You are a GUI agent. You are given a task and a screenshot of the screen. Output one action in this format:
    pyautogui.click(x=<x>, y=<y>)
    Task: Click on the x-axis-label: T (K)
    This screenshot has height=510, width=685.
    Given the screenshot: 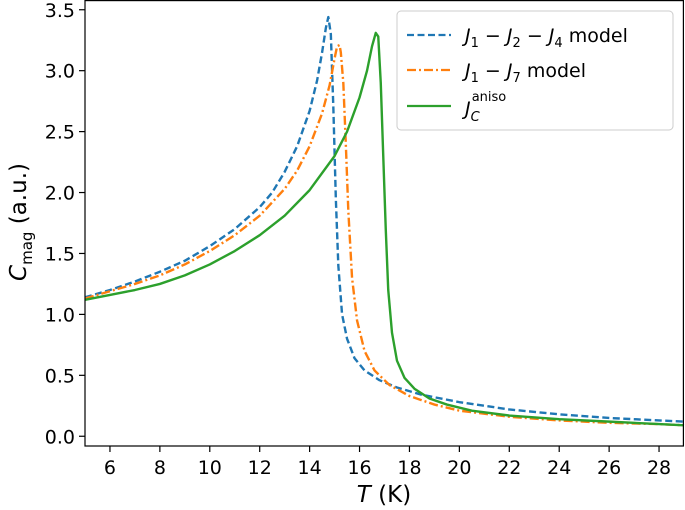 What is the action you would take?
    pyautogui.click(x=384, y=495)
    